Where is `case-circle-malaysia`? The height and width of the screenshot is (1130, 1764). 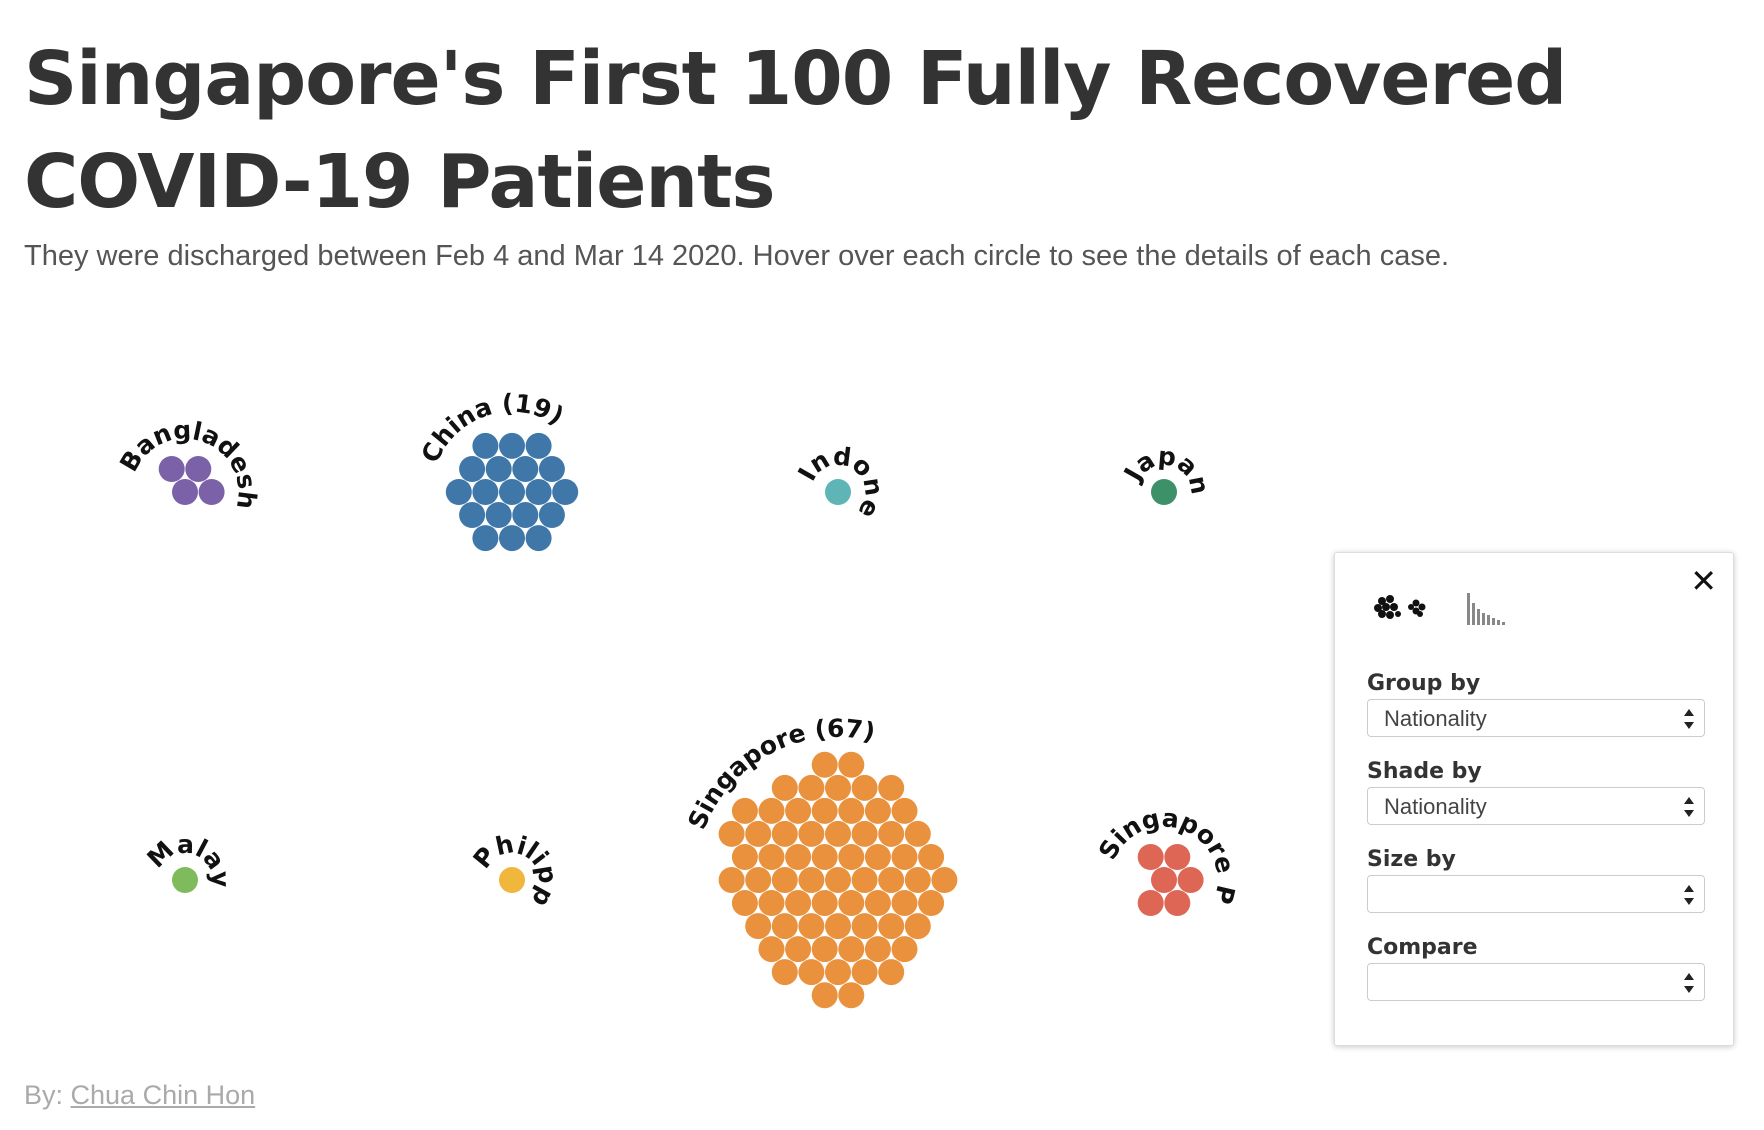 case-circle-malaysia is located at coordinates (185, 880).